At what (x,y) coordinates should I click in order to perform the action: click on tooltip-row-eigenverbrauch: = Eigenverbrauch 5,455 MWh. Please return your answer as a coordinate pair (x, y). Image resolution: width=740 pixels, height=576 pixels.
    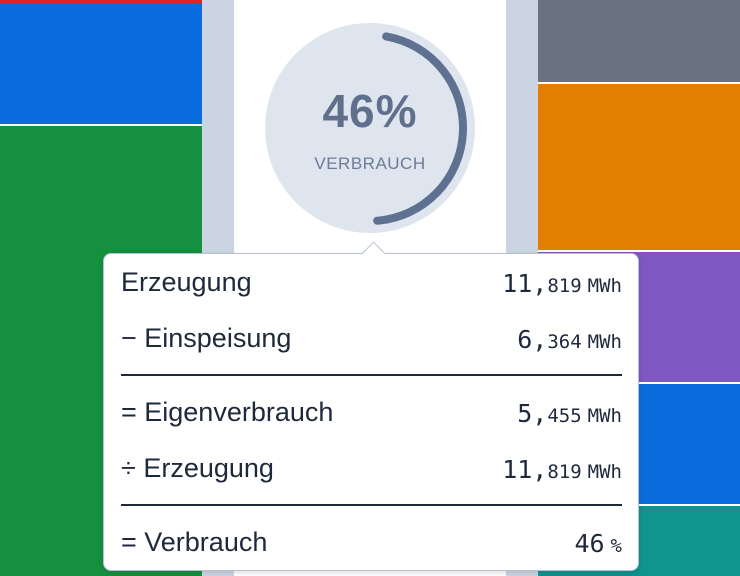
    Looking at the image, I should click on (371, 414).